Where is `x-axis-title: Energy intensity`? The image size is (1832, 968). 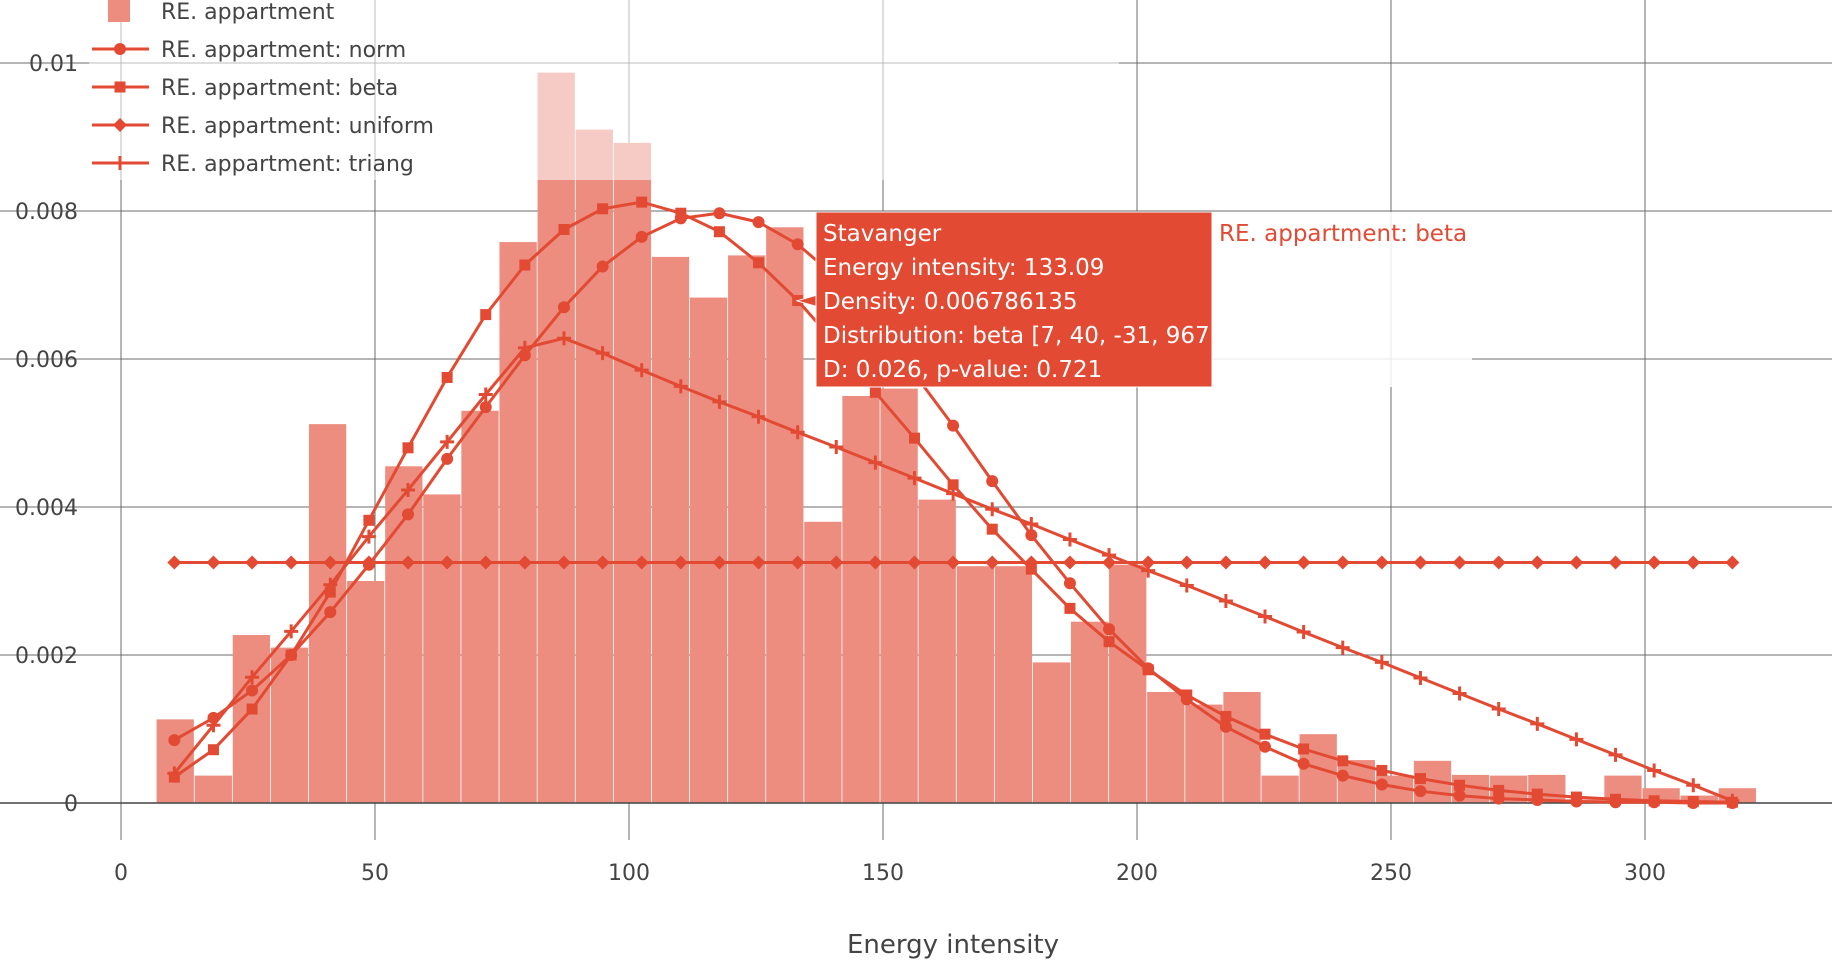 x-axis-title: Energy intensity is located at coordinates (953, 945).